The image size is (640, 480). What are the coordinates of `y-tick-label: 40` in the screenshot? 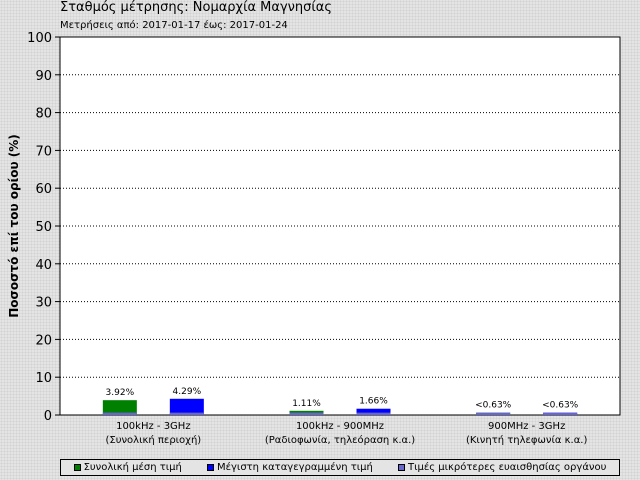 It's located at (43, 265).